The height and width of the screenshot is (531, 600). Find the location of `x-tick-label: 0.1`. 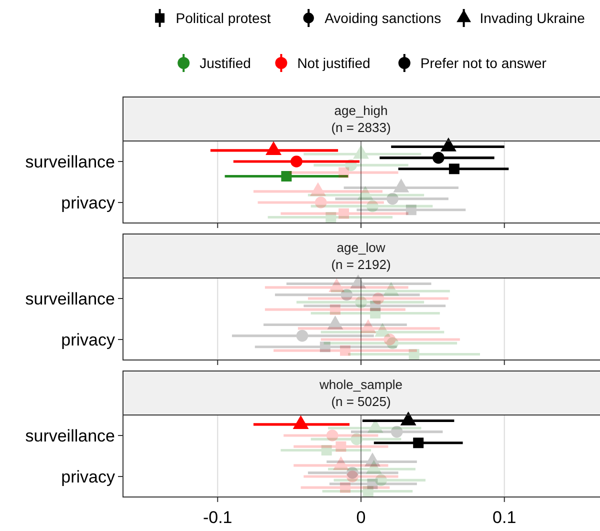

x-tick-label: 0.1 is located at coordinates (504, 517).